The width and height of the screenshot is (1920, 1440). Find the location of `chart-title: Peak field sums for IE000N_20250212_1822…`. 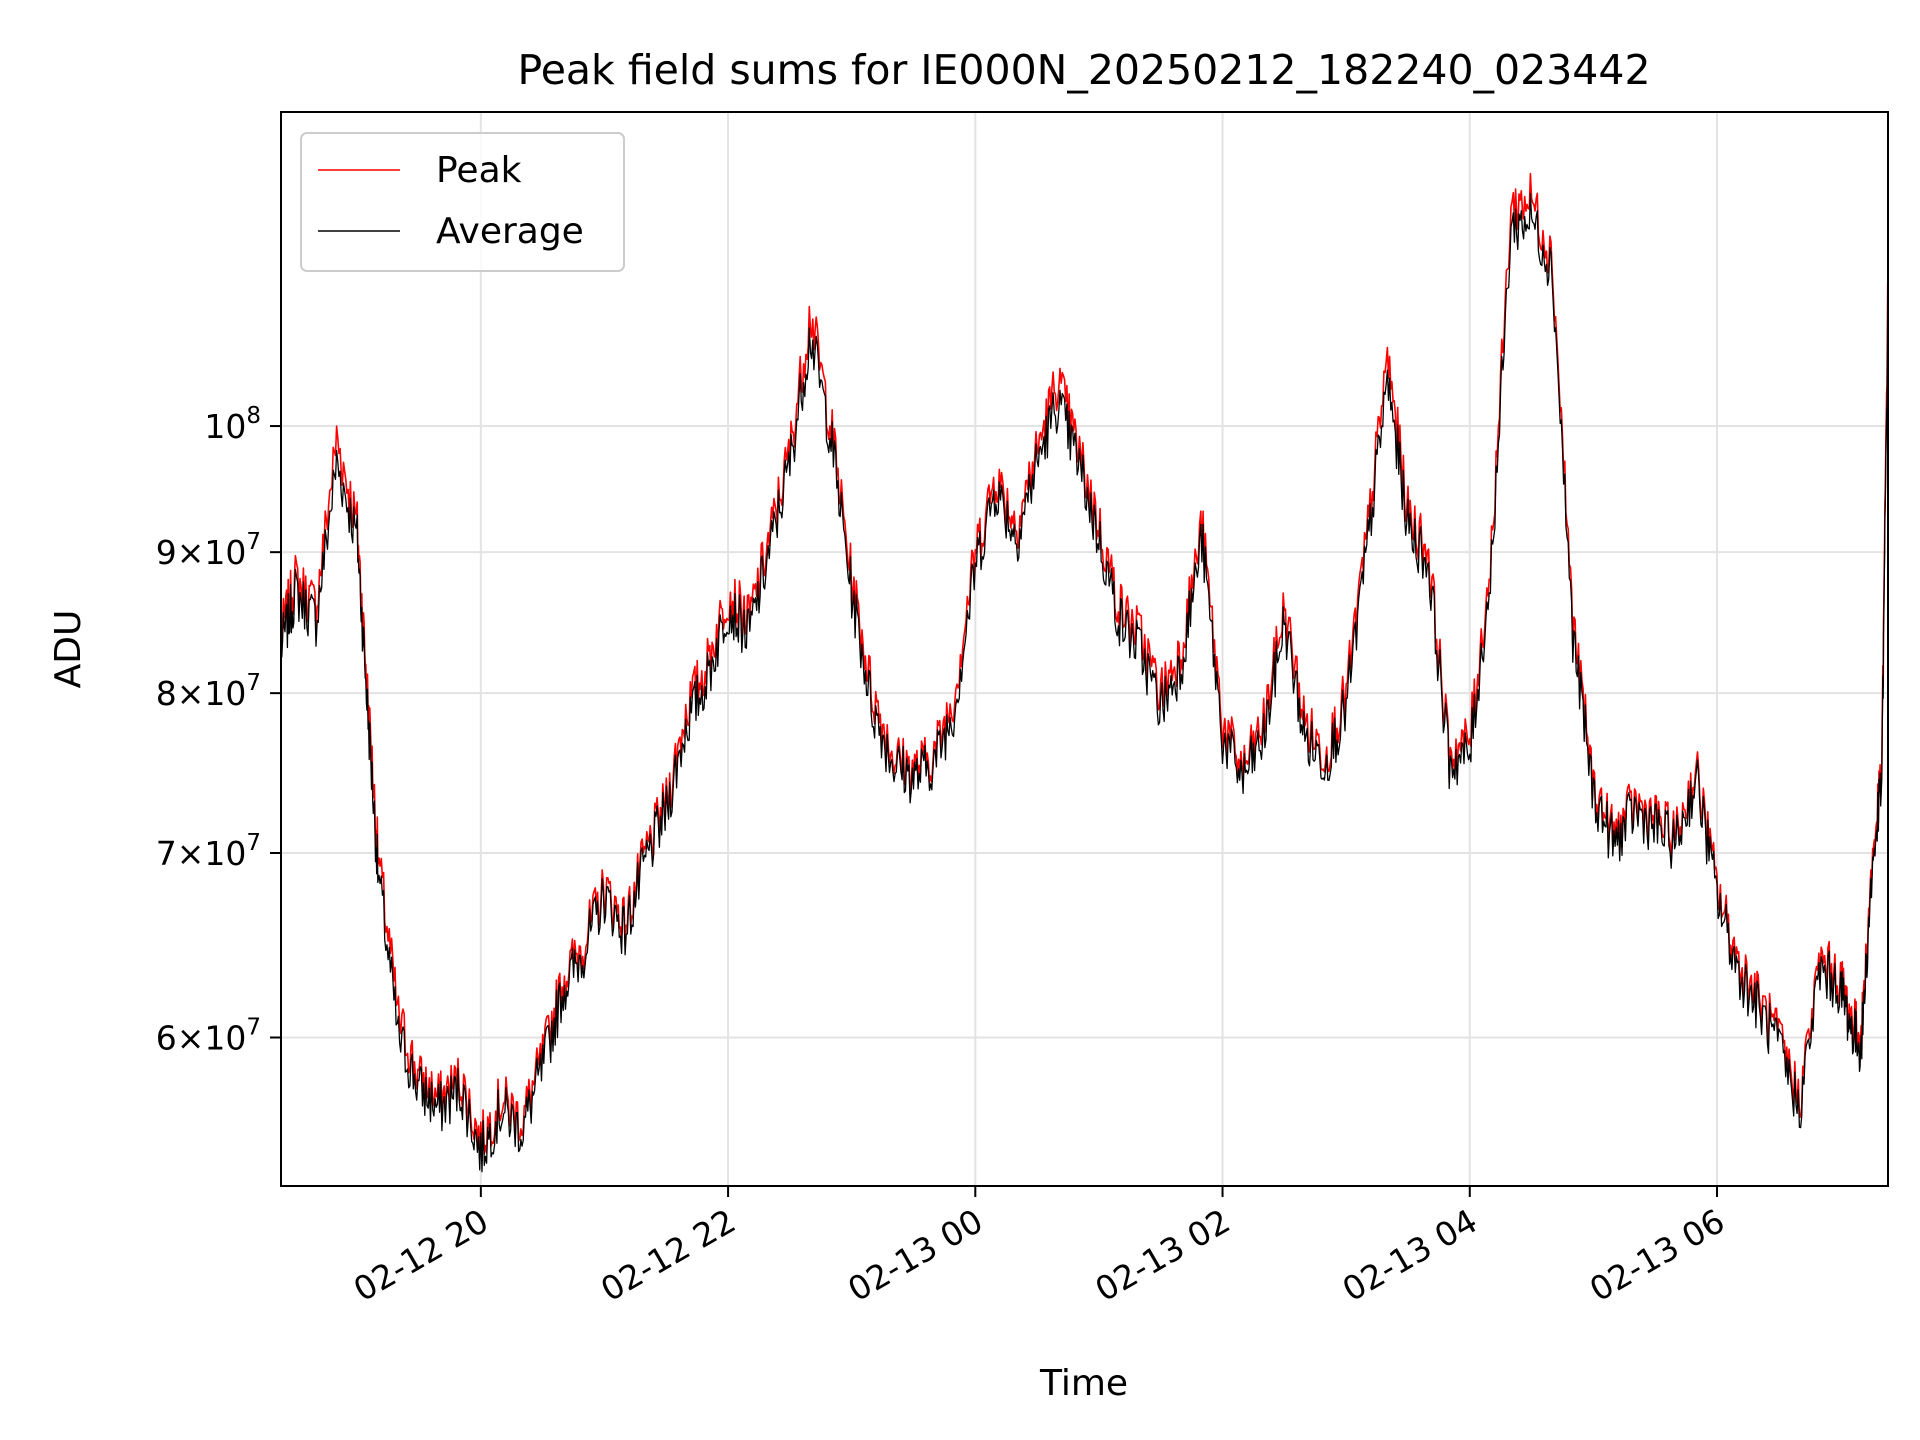

chart-title: Peak field sums for IE000N_20250212_1822… is located at coordinates (1083, 70).